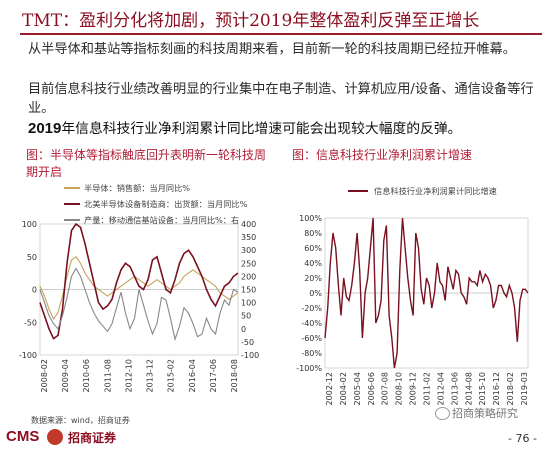 Image resolution: width=550 pixels, height=451 pixels. I want to click on chart1-x-tick-label: 2013-12, so click(150, 375).